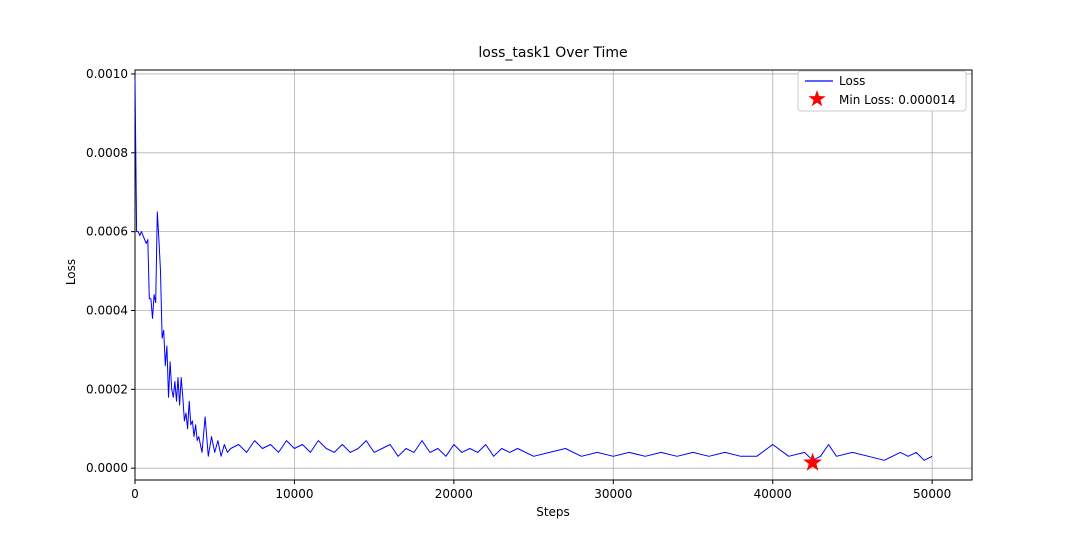  What do you see at coordinates (107, 74) in the screenshot?
I see `y-tick-label: 0.0010` at bounding box center [107, 74].